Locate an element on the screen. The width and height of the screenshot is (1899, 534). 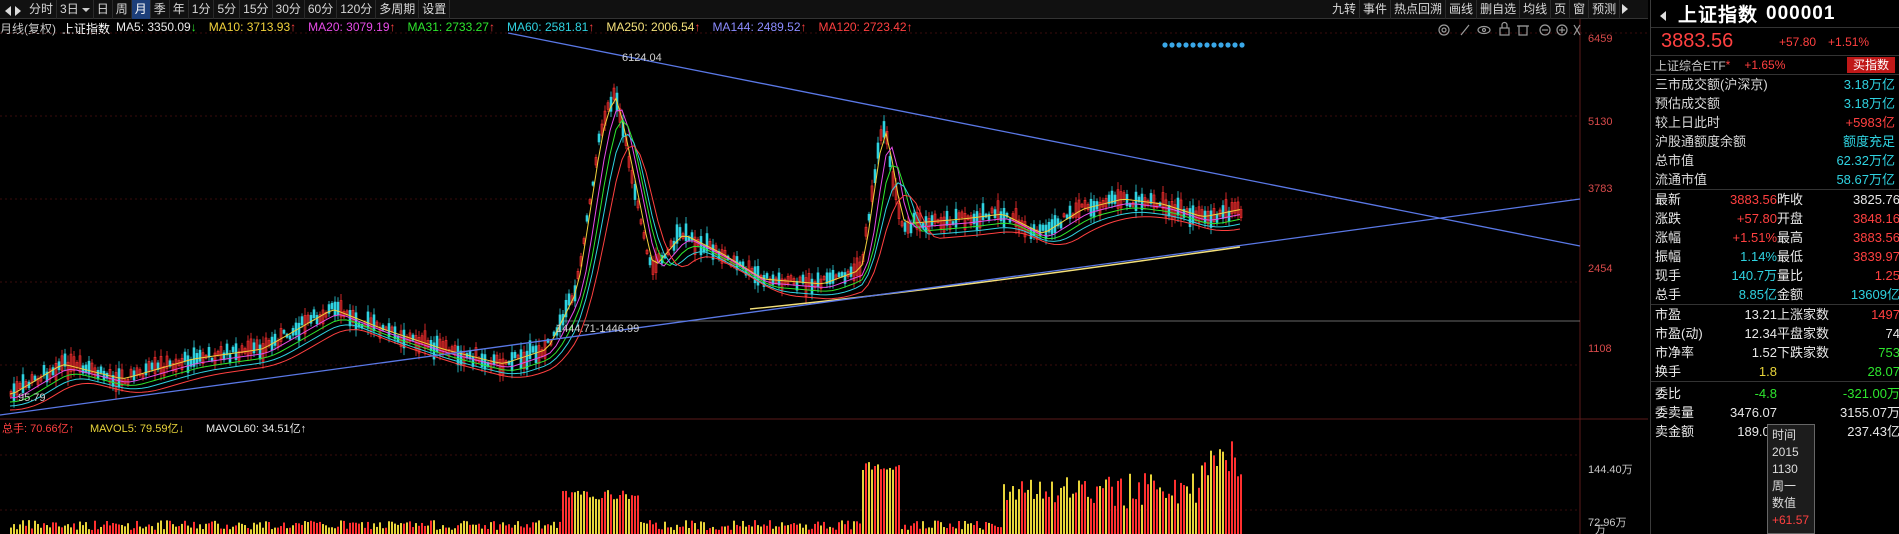
collapse-right-icon is located at coordinates (1627, 9).